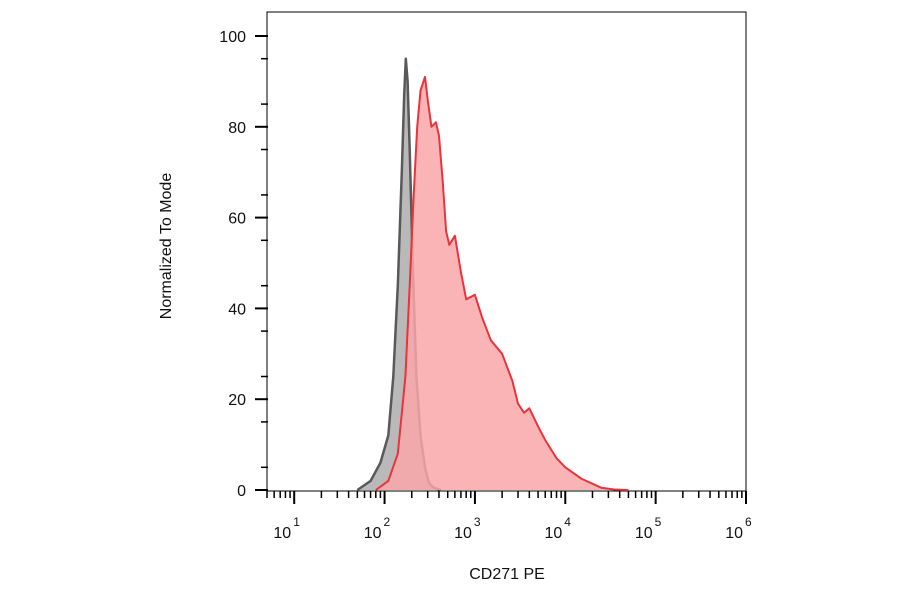 This screenshot has height=594, width=900. Describe the element at coordinates (166, 246) in the screenshot. I see `y-axis-title: Normalized To Mode` at that location.